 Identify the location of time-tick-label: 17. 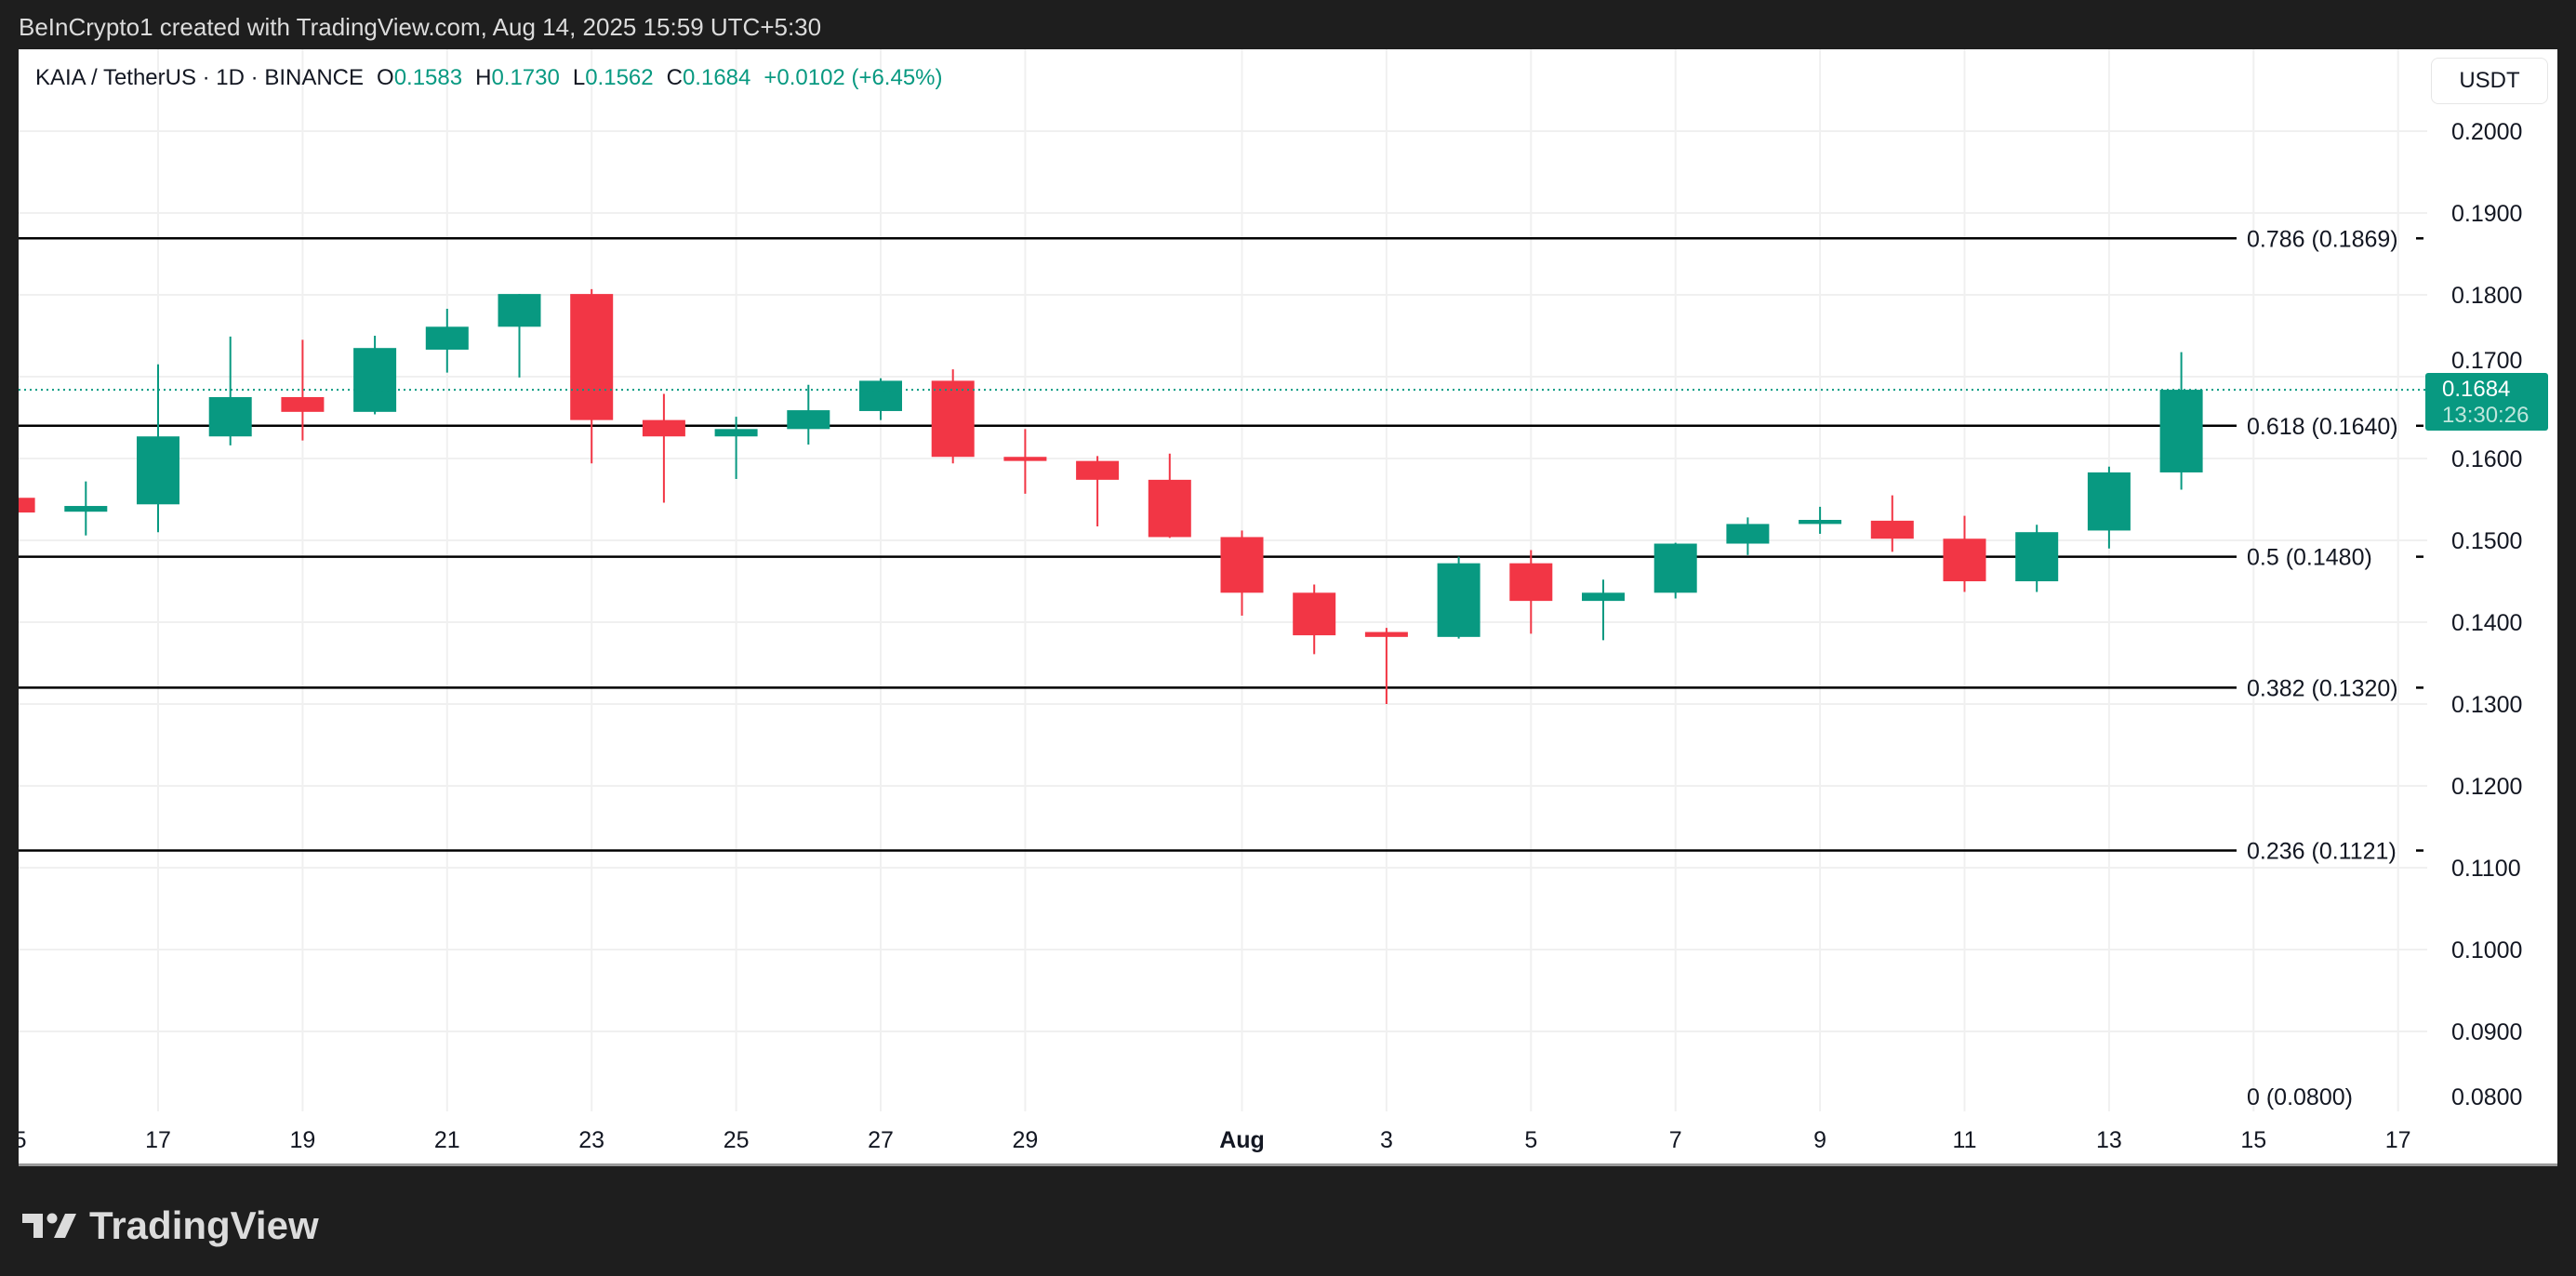
(158, 1140).